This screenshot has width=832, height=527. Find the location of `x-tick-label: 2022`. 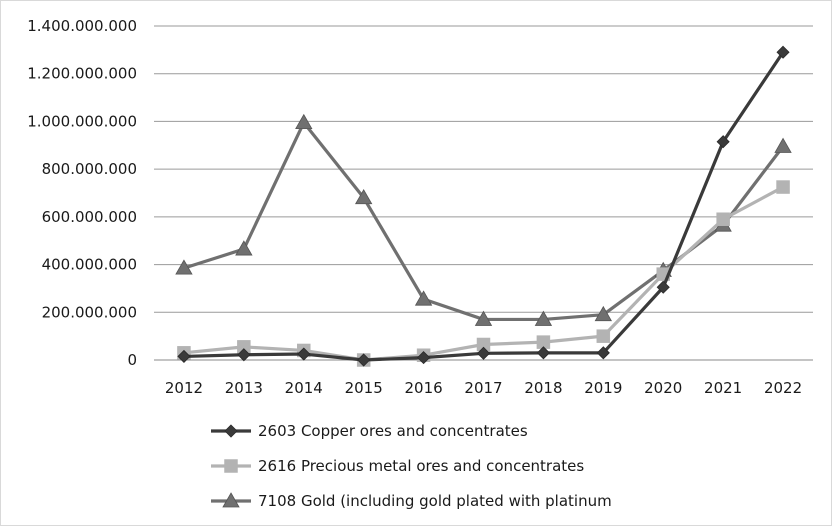

x-tick-label: 2022 is located at coordinates (783, 388).